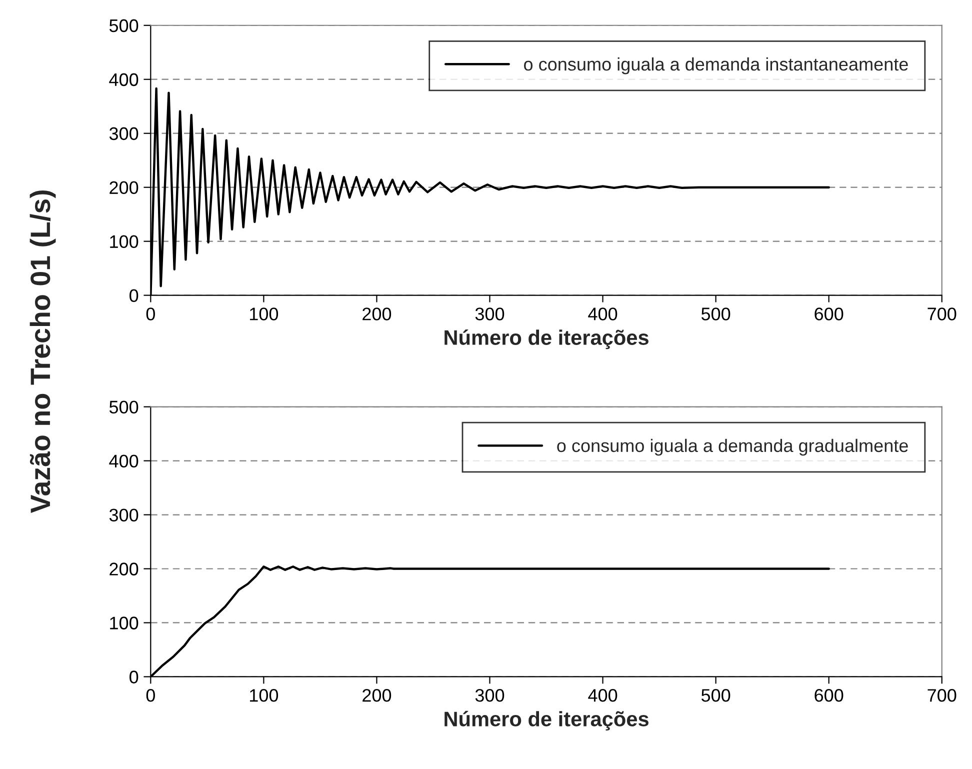 This screenshot has width=972, height=769. Describe the element at coordinates (43, 352) in the screenshot. I see `y-axis-title: Vazão no Trecho 01 (L/s)` at that location.